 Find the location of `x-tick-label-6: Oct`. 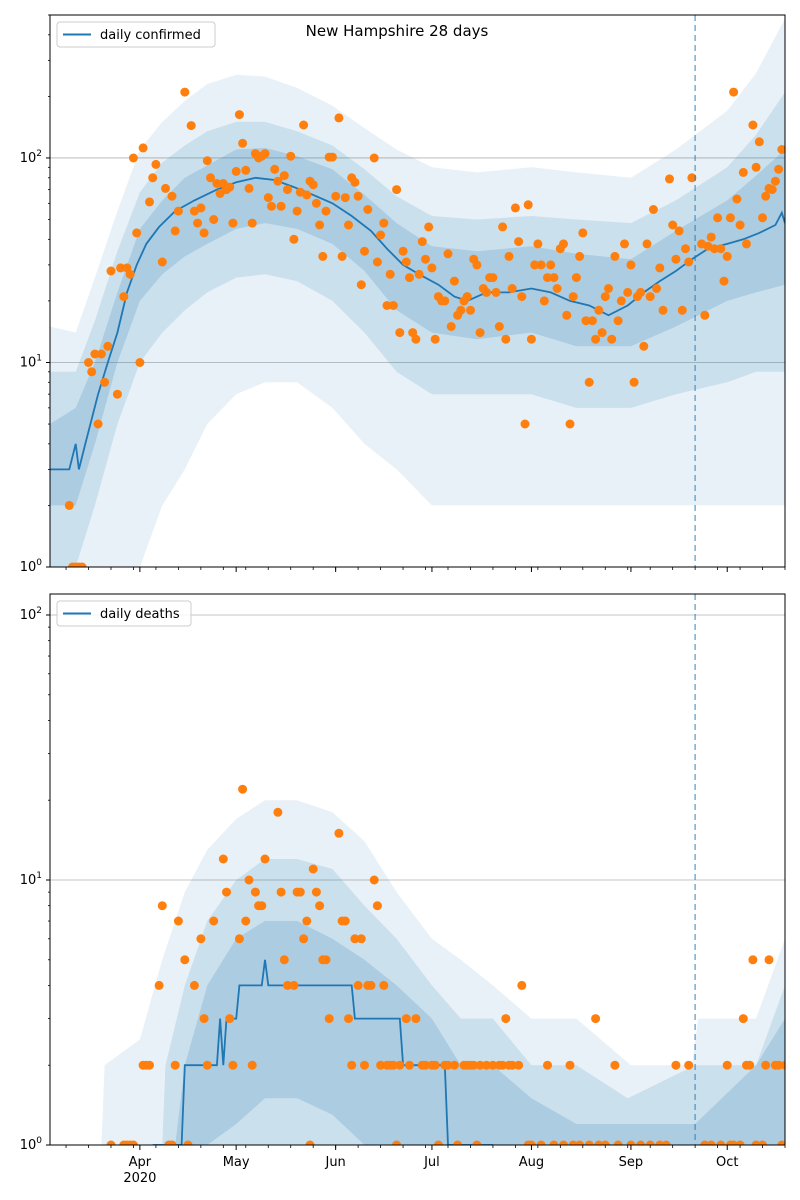

x-tick-label-6: Oct is located at coordinates (727, 1162).